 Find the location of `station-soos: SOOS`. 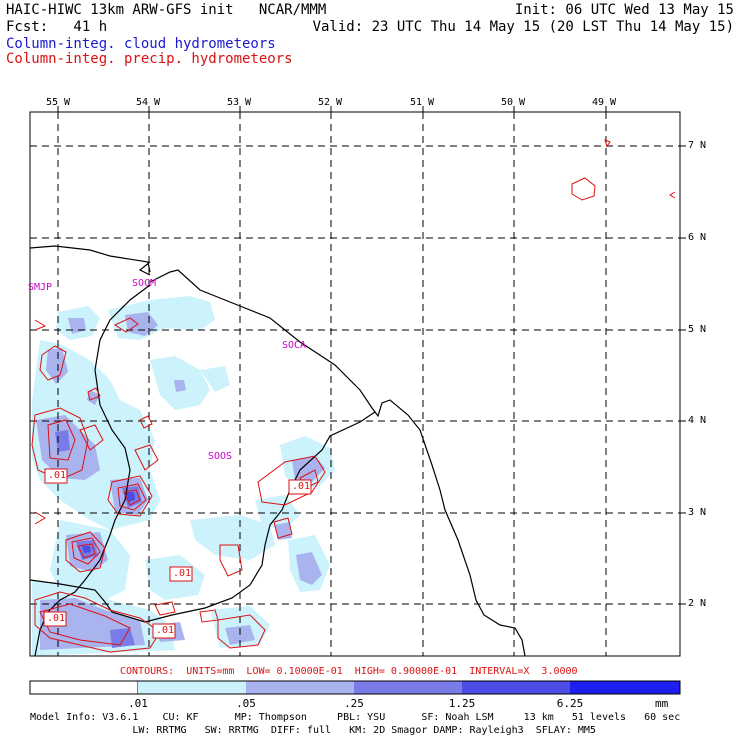

station-soos: SOOS is located at coordinates (220, 456).